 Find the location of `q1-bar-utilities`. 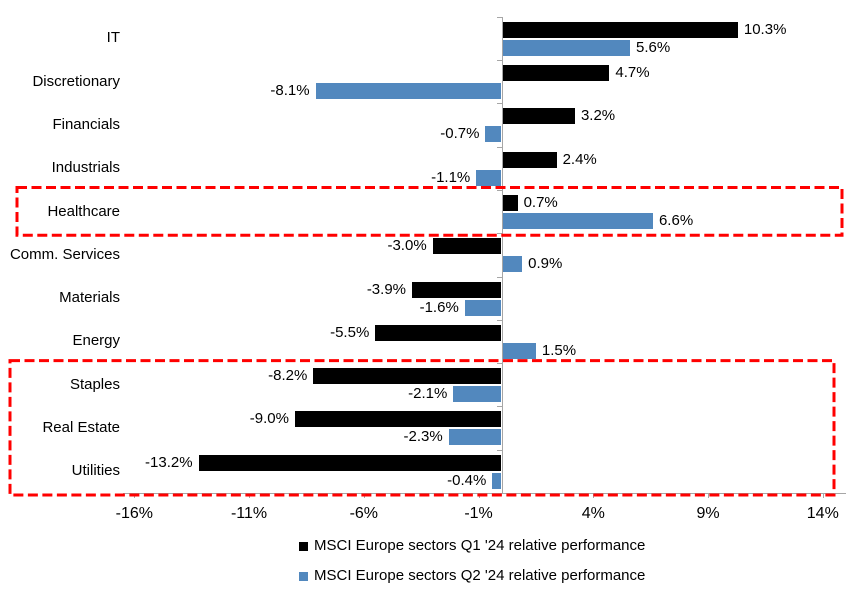

q1-bar-utilities is located at coordinates (350, 462).